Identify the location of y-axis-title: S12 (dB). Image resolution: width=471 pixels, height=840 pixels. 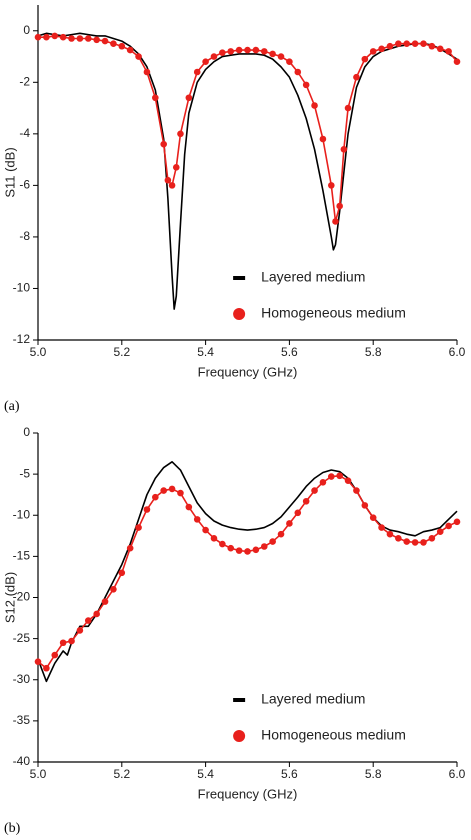
(9, 597).